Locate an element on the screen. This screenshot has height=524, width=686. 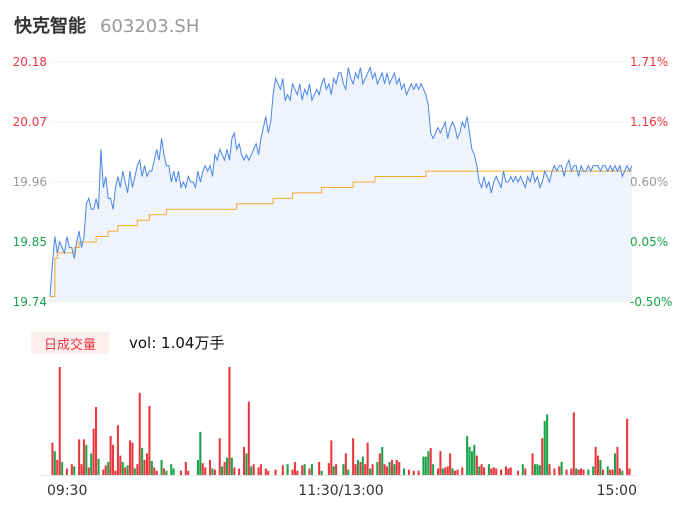
time-axis-labels: 09:30 11:30/13:00 15:00 is located at coordinates (342, 491).